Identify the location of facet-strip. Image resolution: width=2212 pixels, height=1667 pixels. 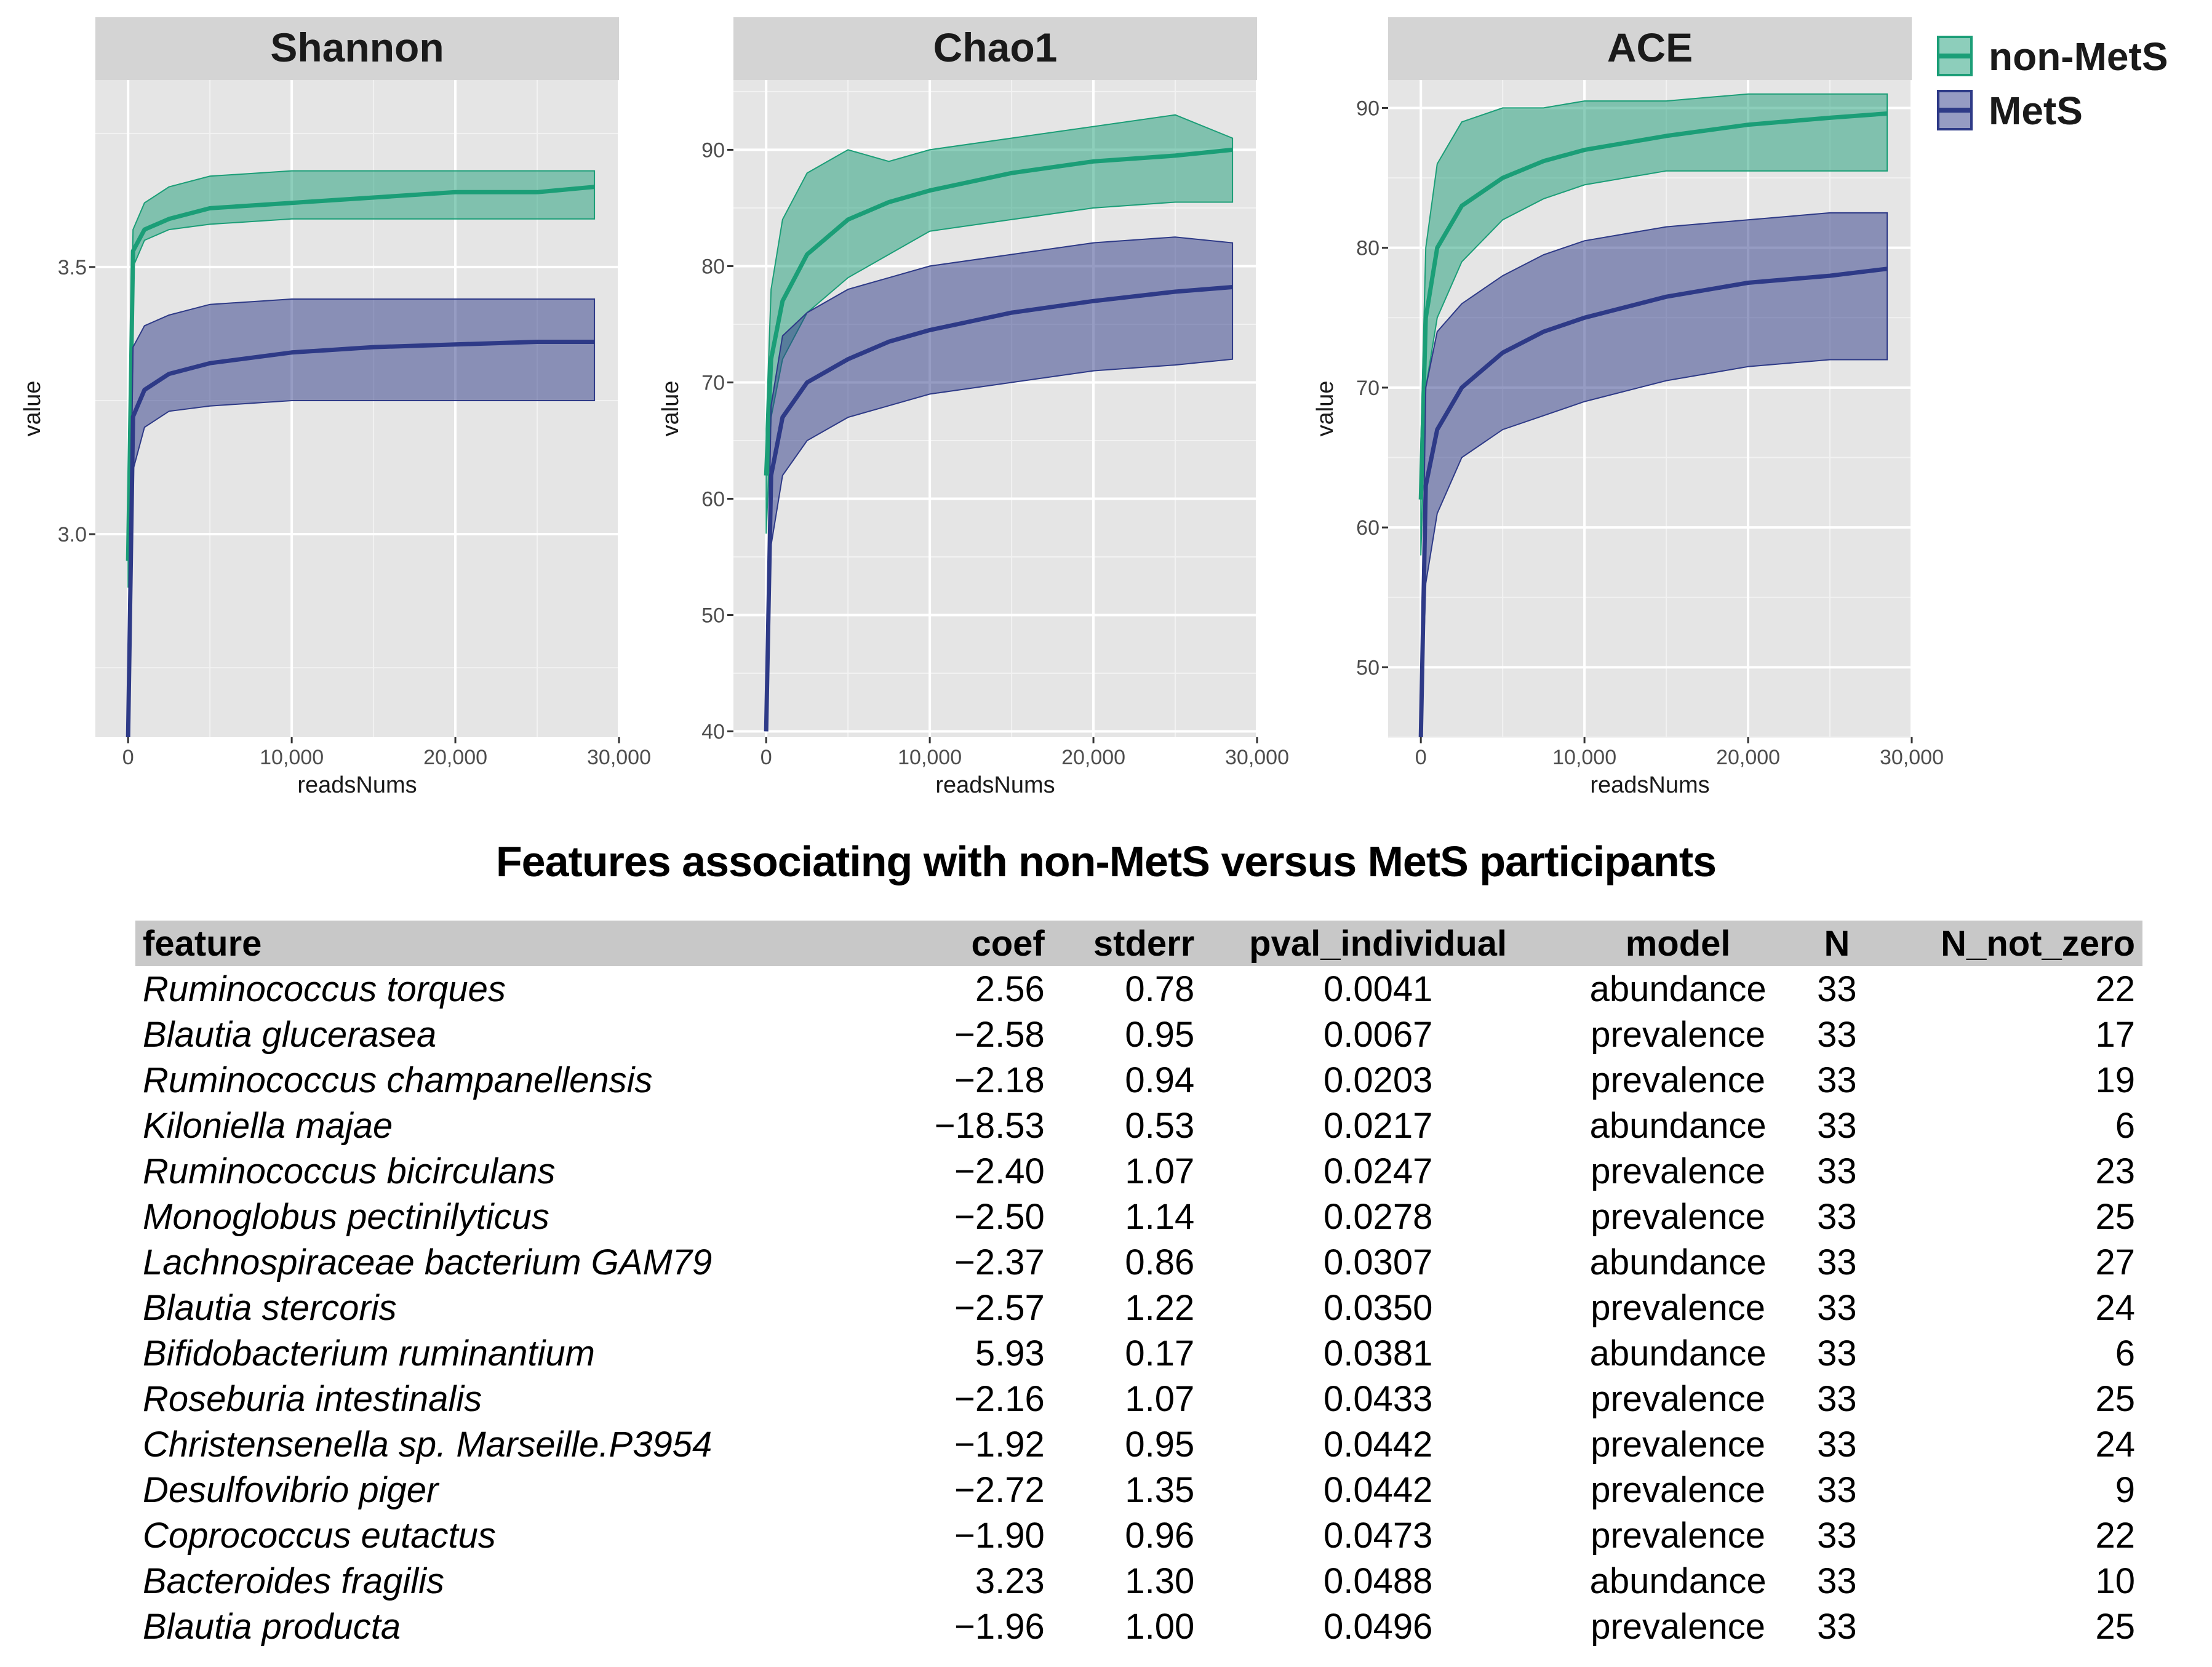
(1650, 48).